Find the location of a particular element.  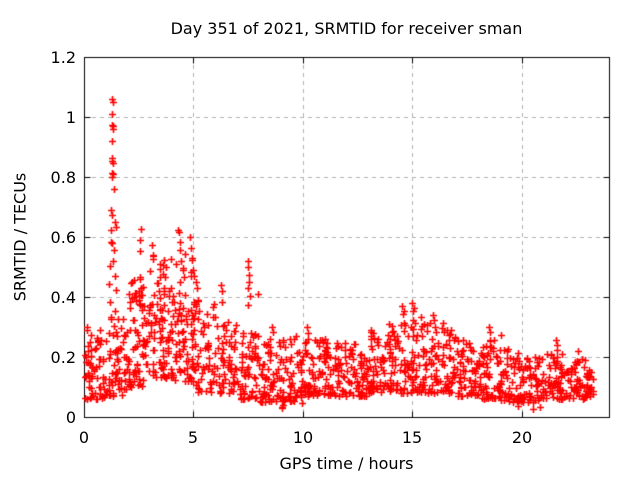

x-tick-label: 5 is located at coordinates (193, 437).